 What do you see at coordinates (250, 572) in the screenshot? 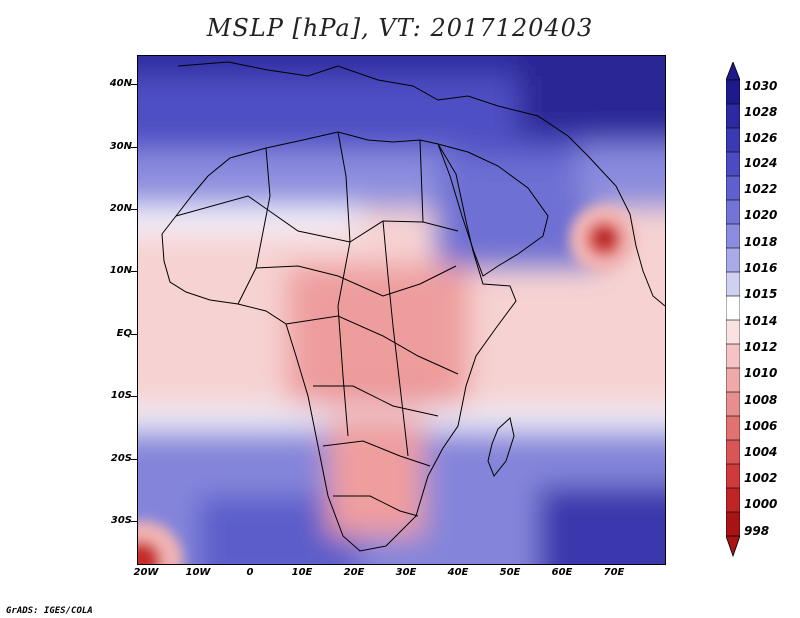
I see `lon-label-0: 0` at bounding box center [250, 572].